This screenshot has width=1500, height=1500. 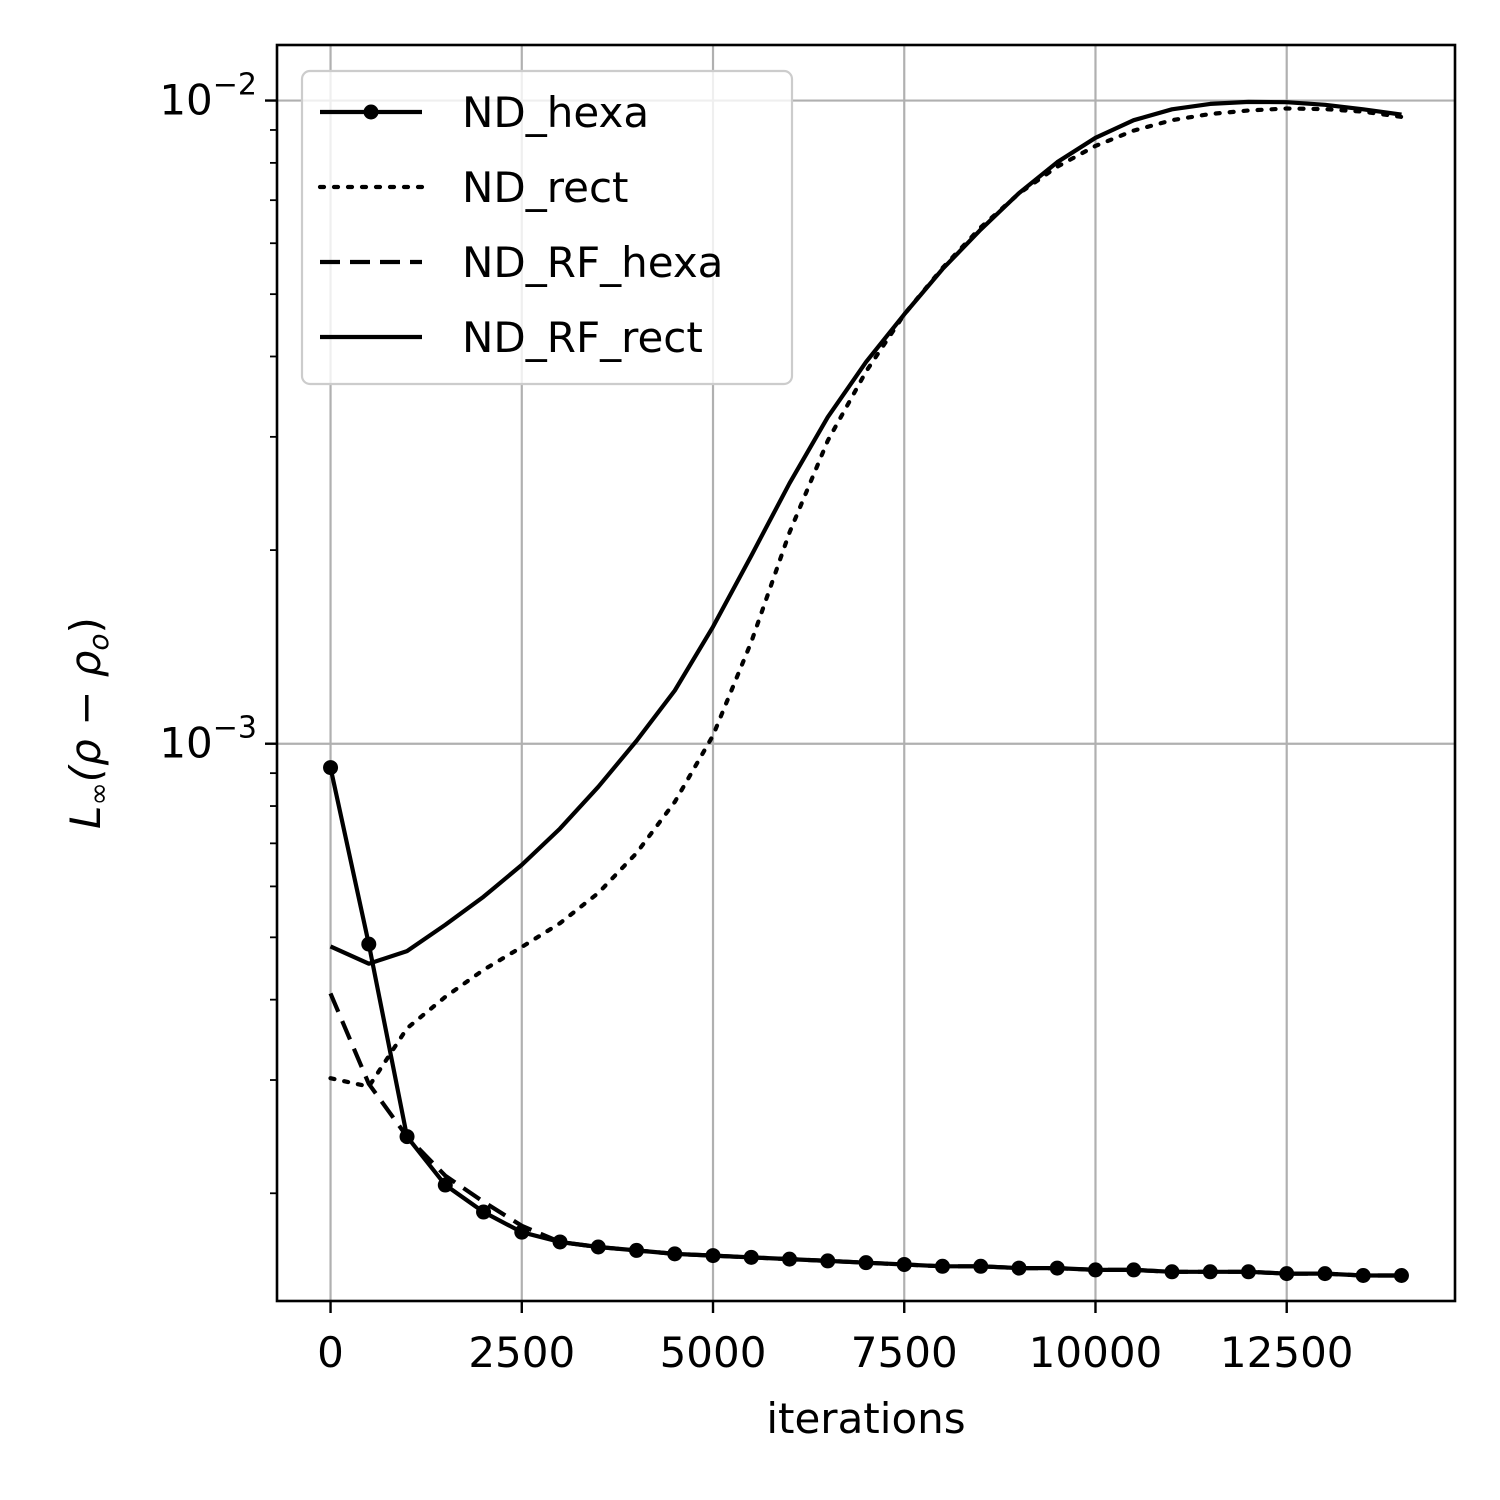 I want to click on legend-box, so click(x=547, y=227).